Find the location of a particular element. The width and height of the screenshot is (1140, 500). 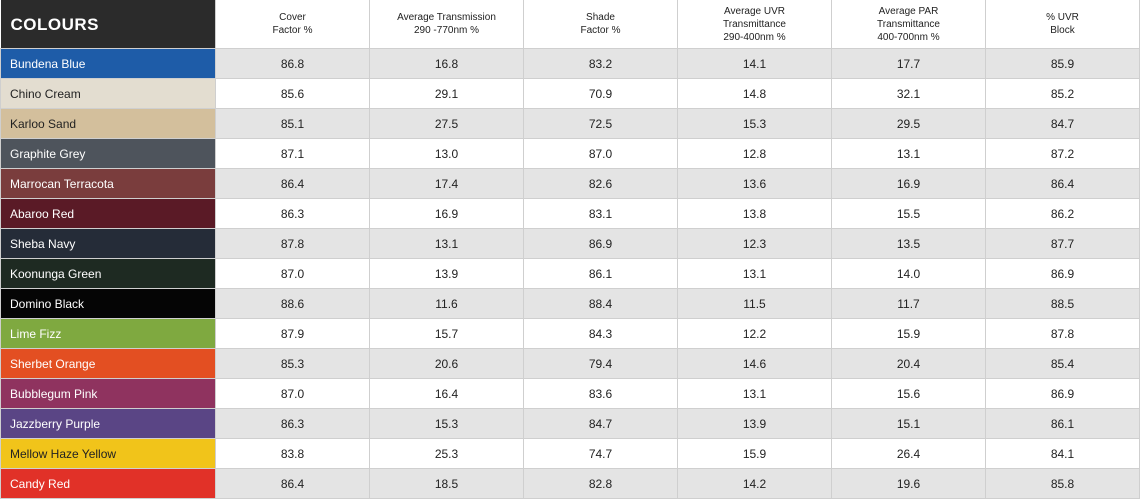

table-row: Sherbet Orange 85.3 20.6 79.4 14.6 20.4 85.4 is located at coordinates (570, 363).